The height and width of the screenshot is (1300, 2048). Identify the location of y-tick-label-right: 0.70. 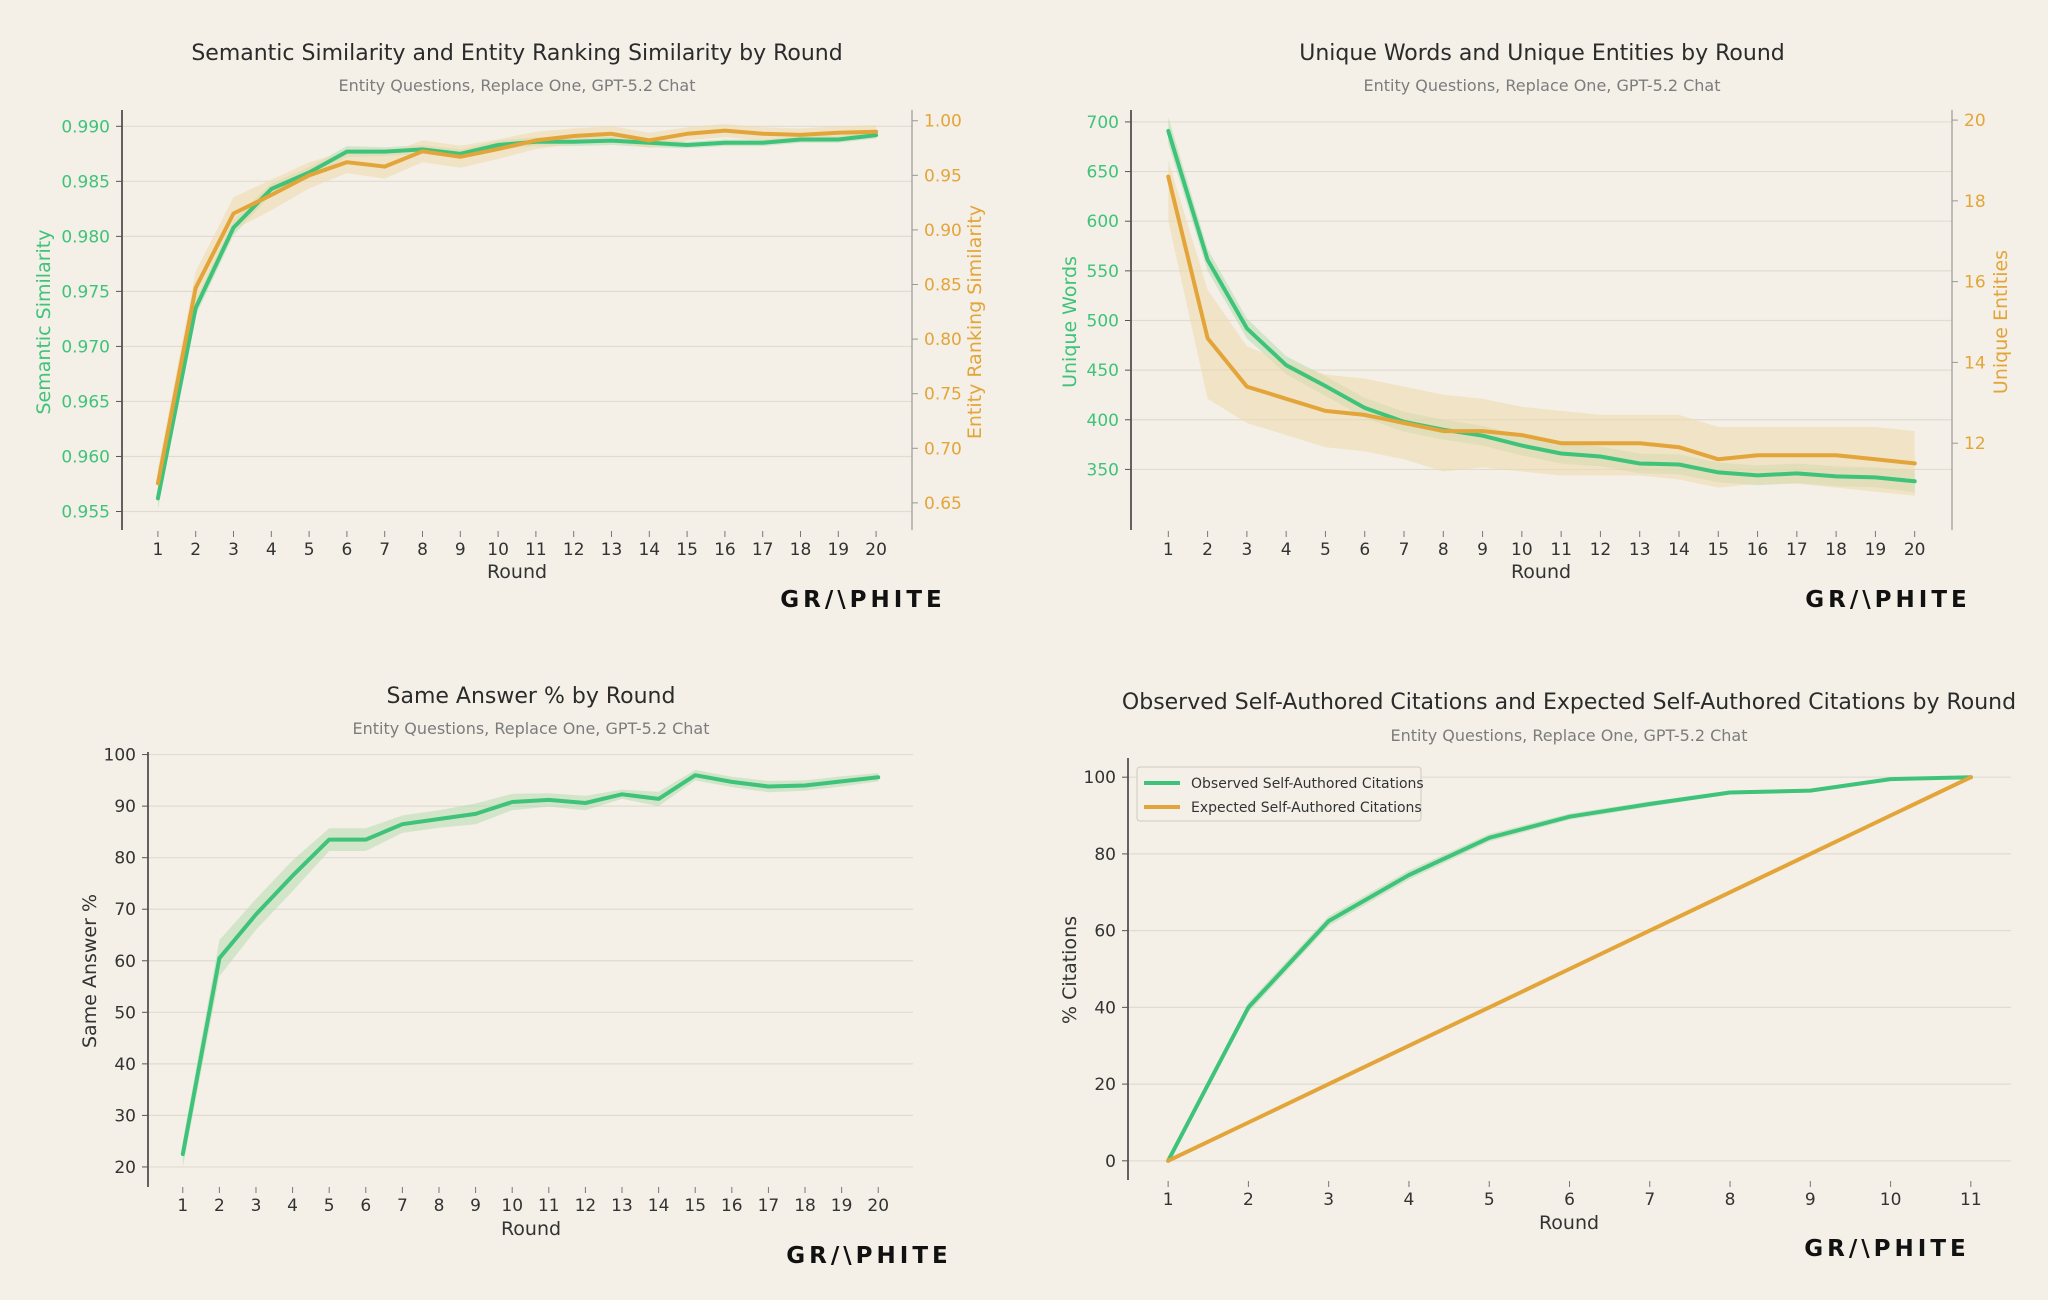
(943, 449).